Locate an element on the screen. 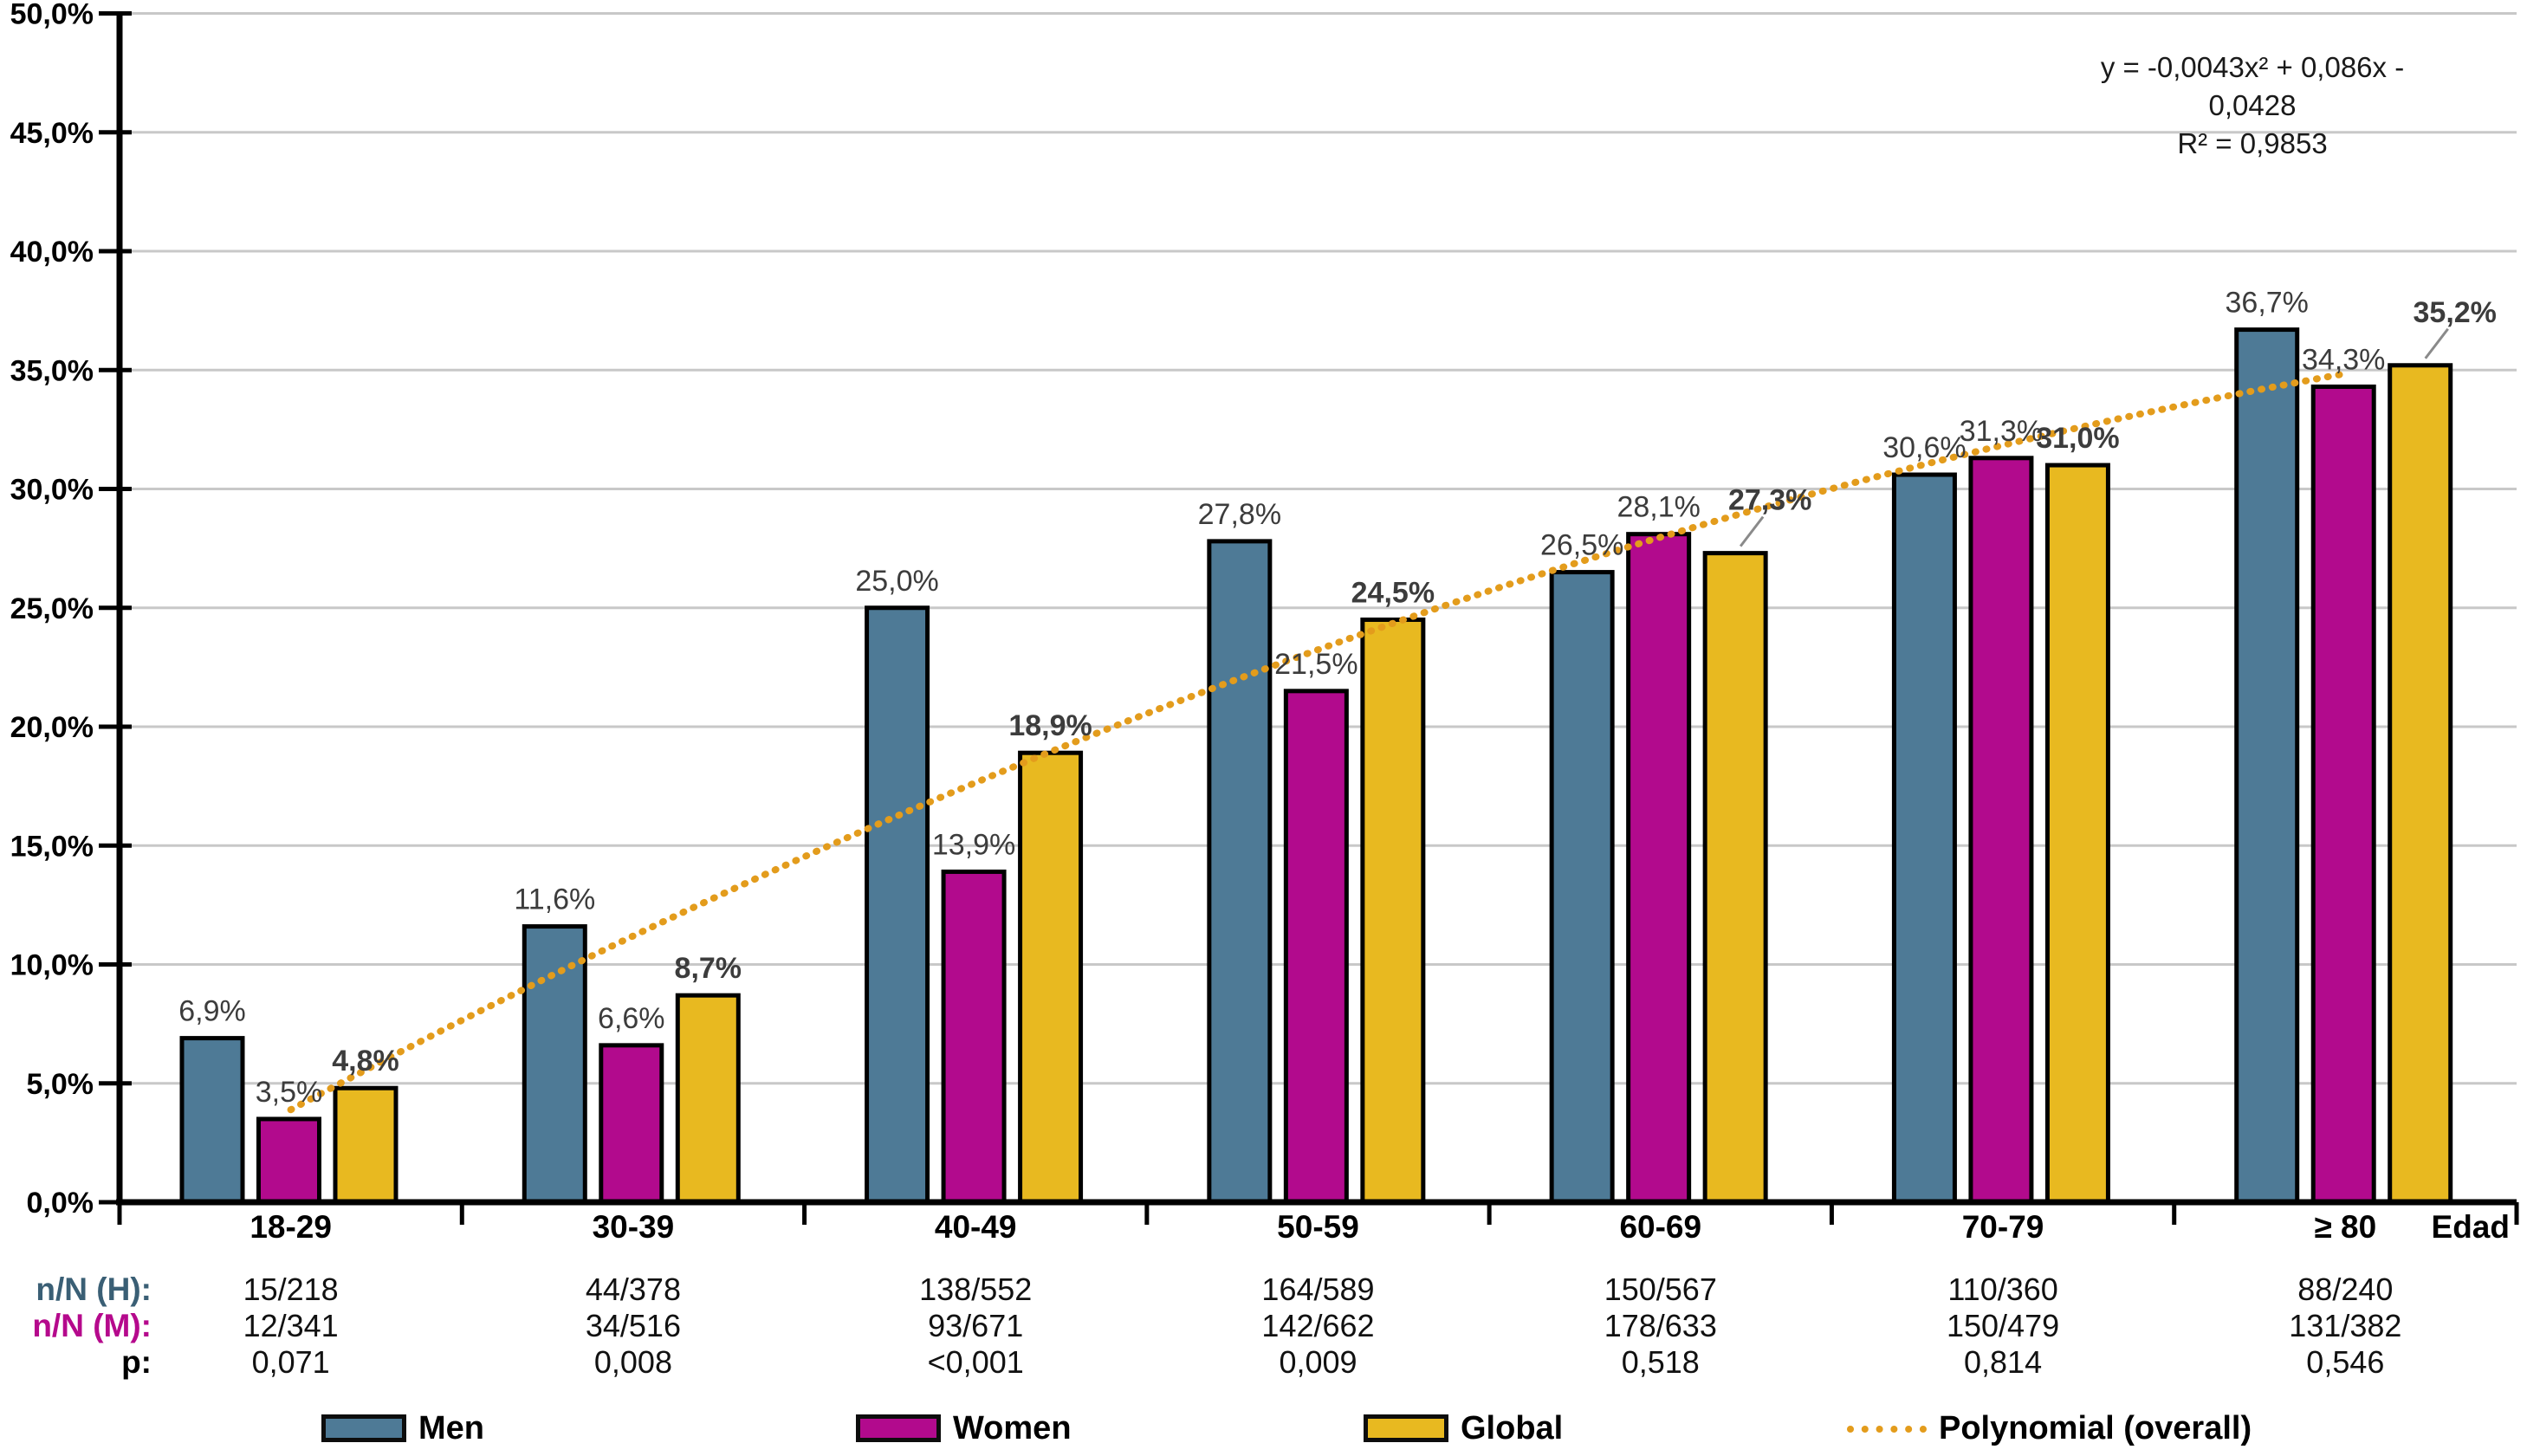 The width and height of the screenshot is (2527, 1456). stats-cell: 0,008 is located at coordinates (632, 1362).